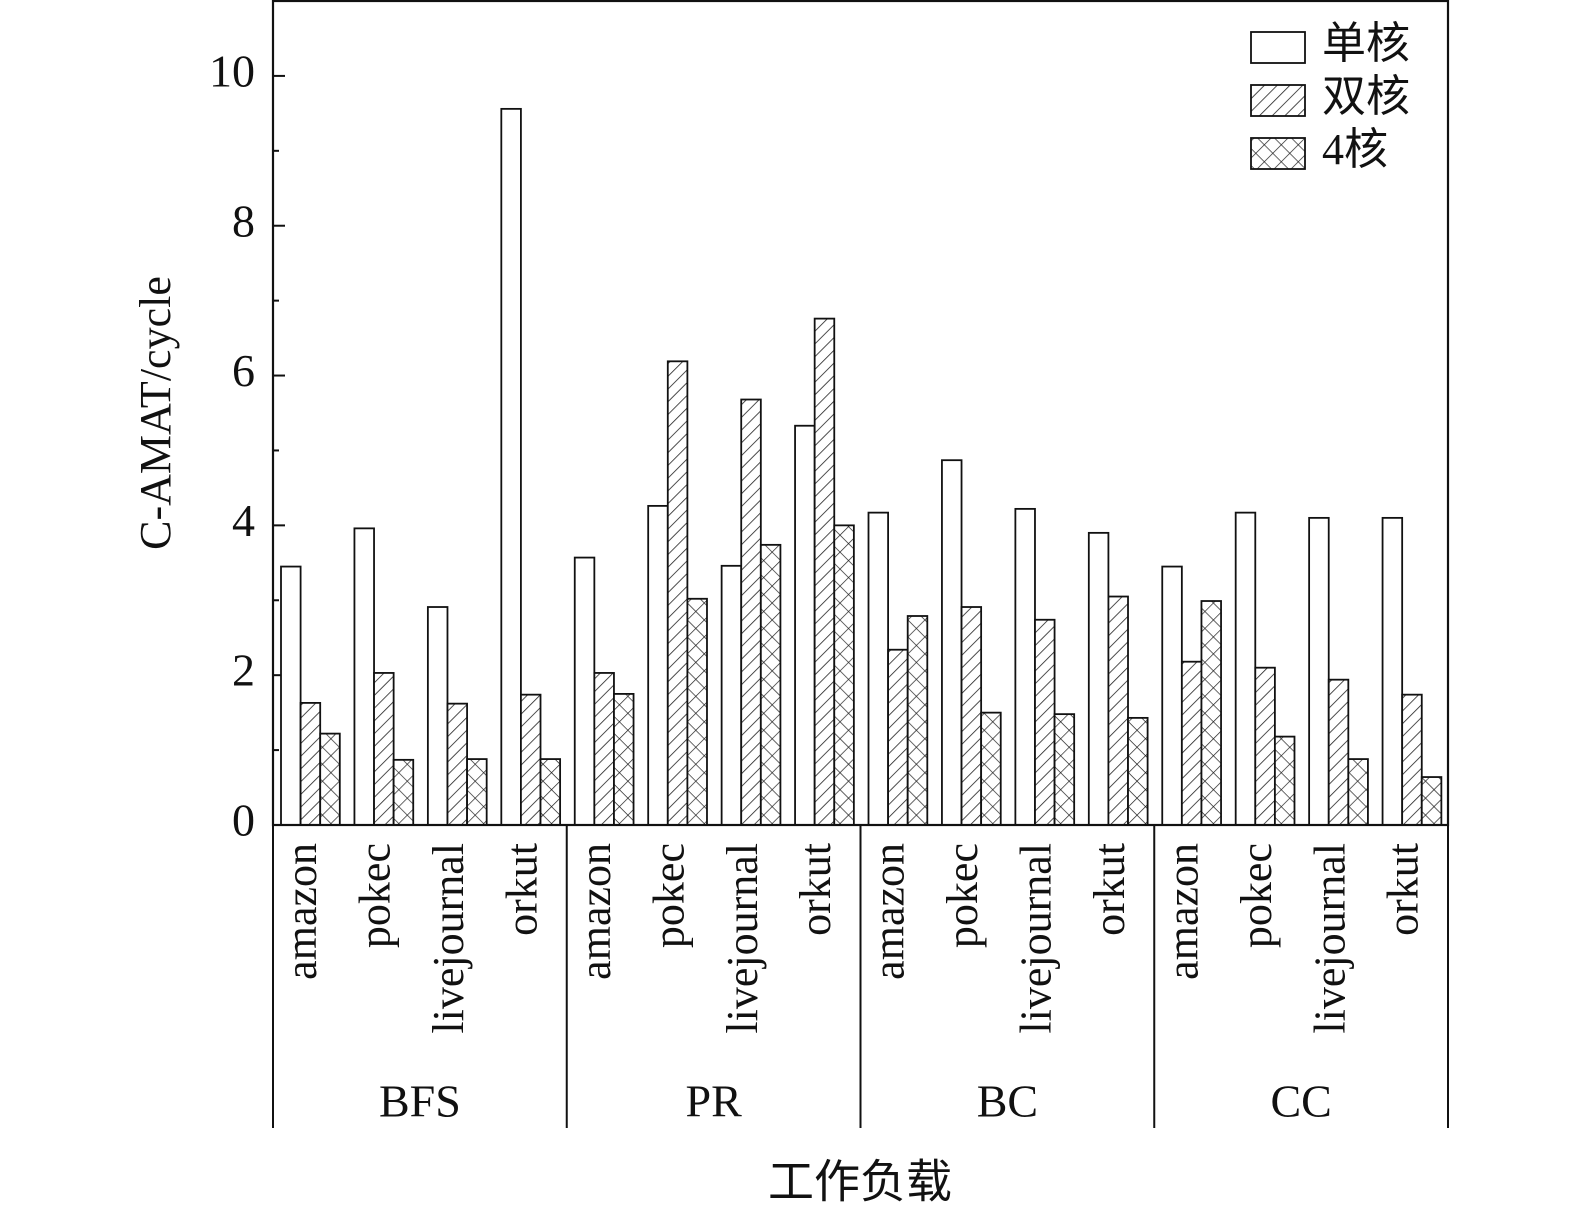  I want to click on group-label: BFS, so click(420, 1101).